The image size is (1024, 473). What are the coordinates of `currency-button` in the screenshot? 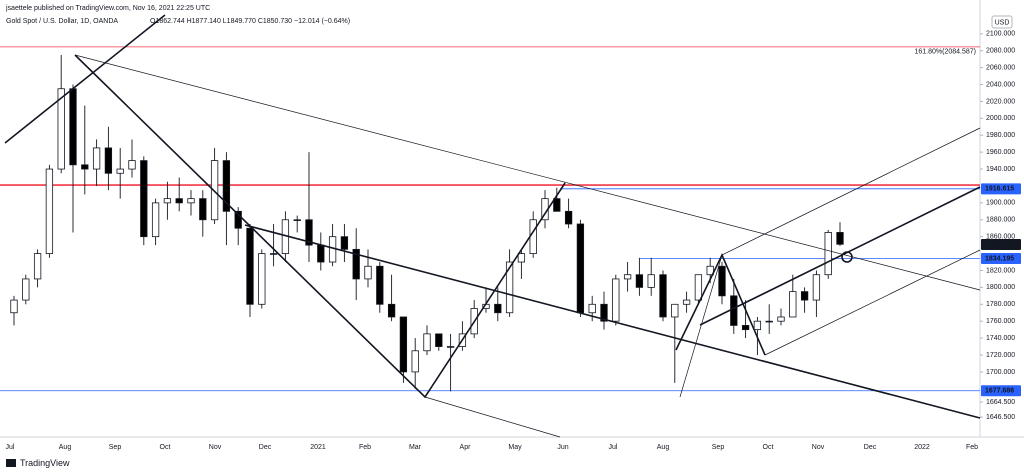 It's located at (1002, 22).